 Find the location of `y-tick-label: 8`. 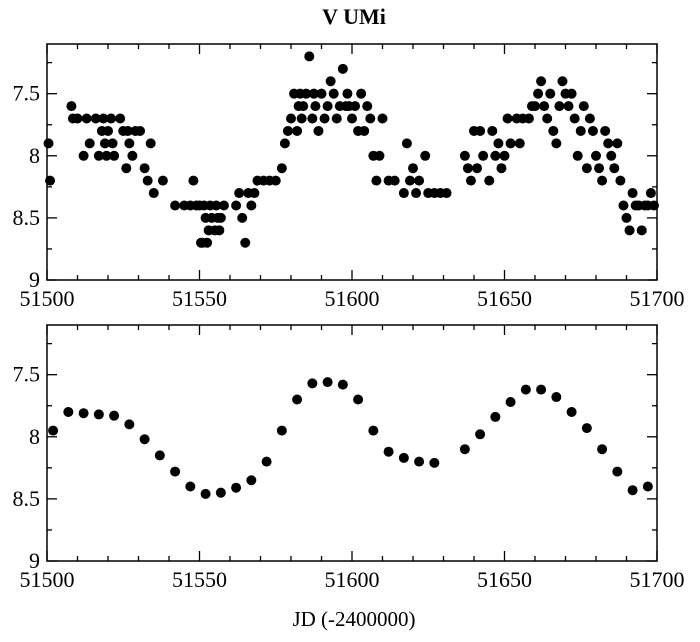

y-tick-label: 8 is located at coordinates (34, 155).